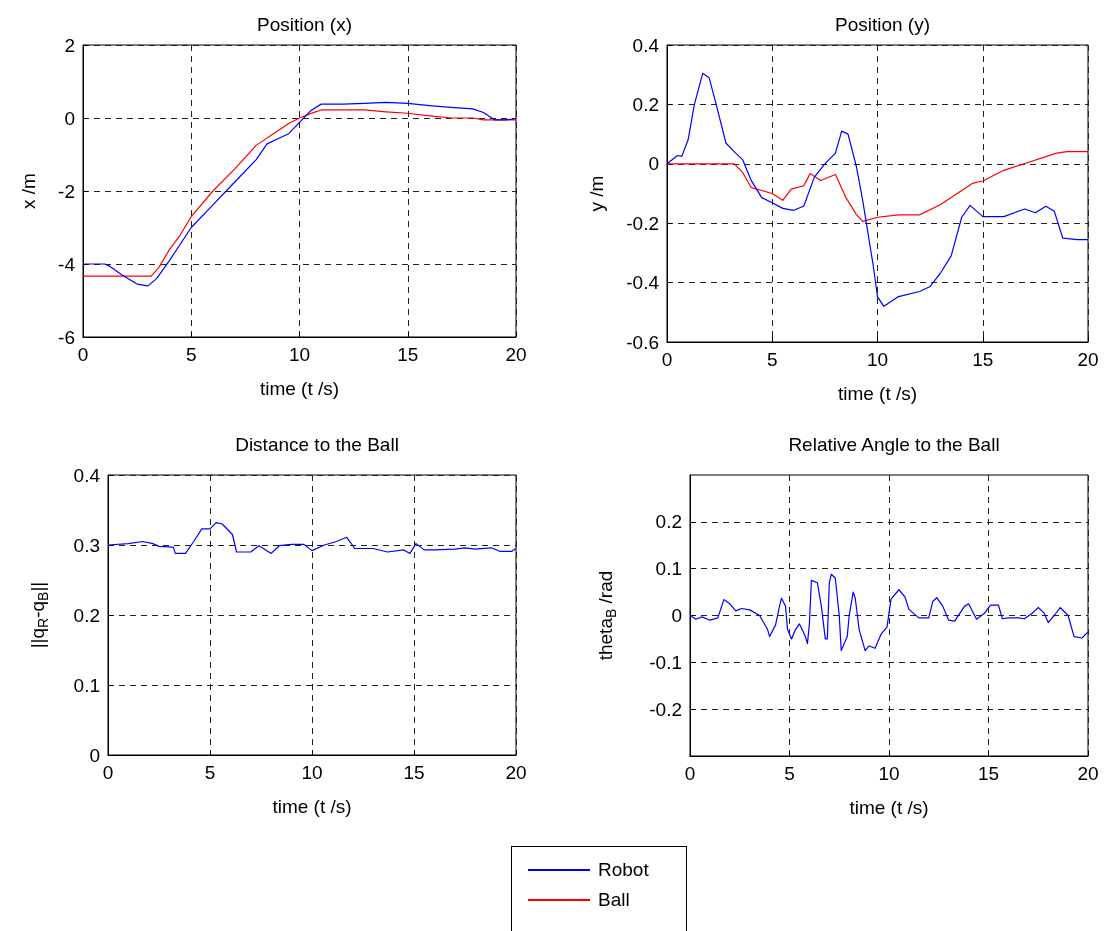  Describe the element at coordinates (66, 337) in the screenshot. I see `y-tick-label: -6` at that location.